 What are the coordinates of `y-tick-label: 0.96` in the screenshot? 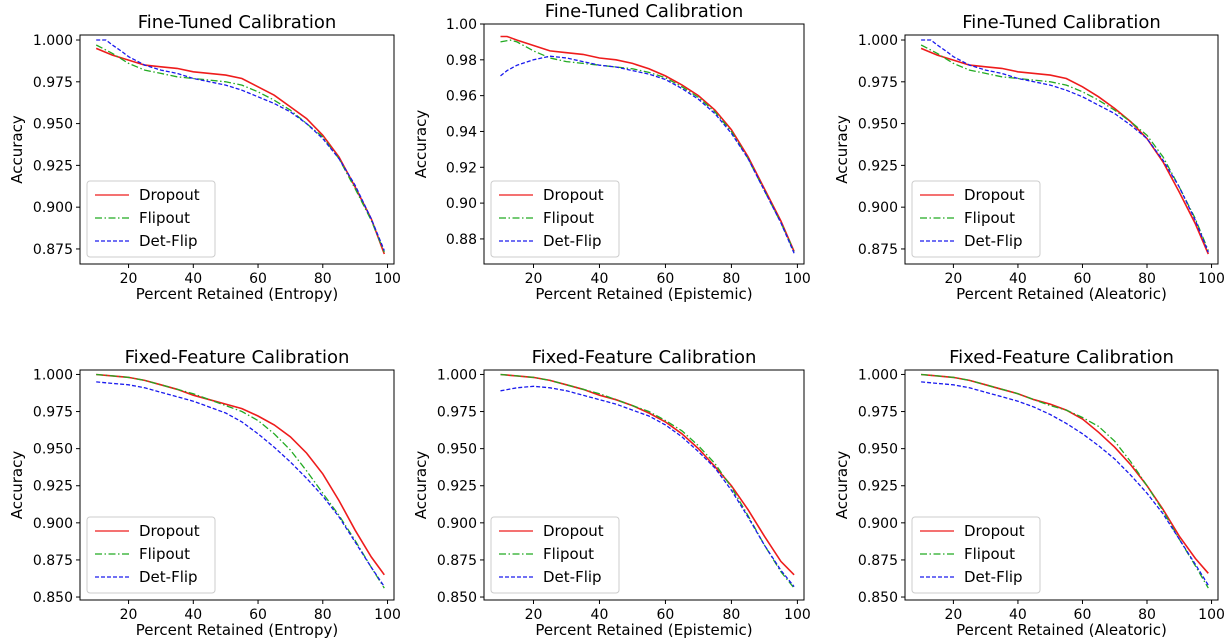 It's located at (461, 97).